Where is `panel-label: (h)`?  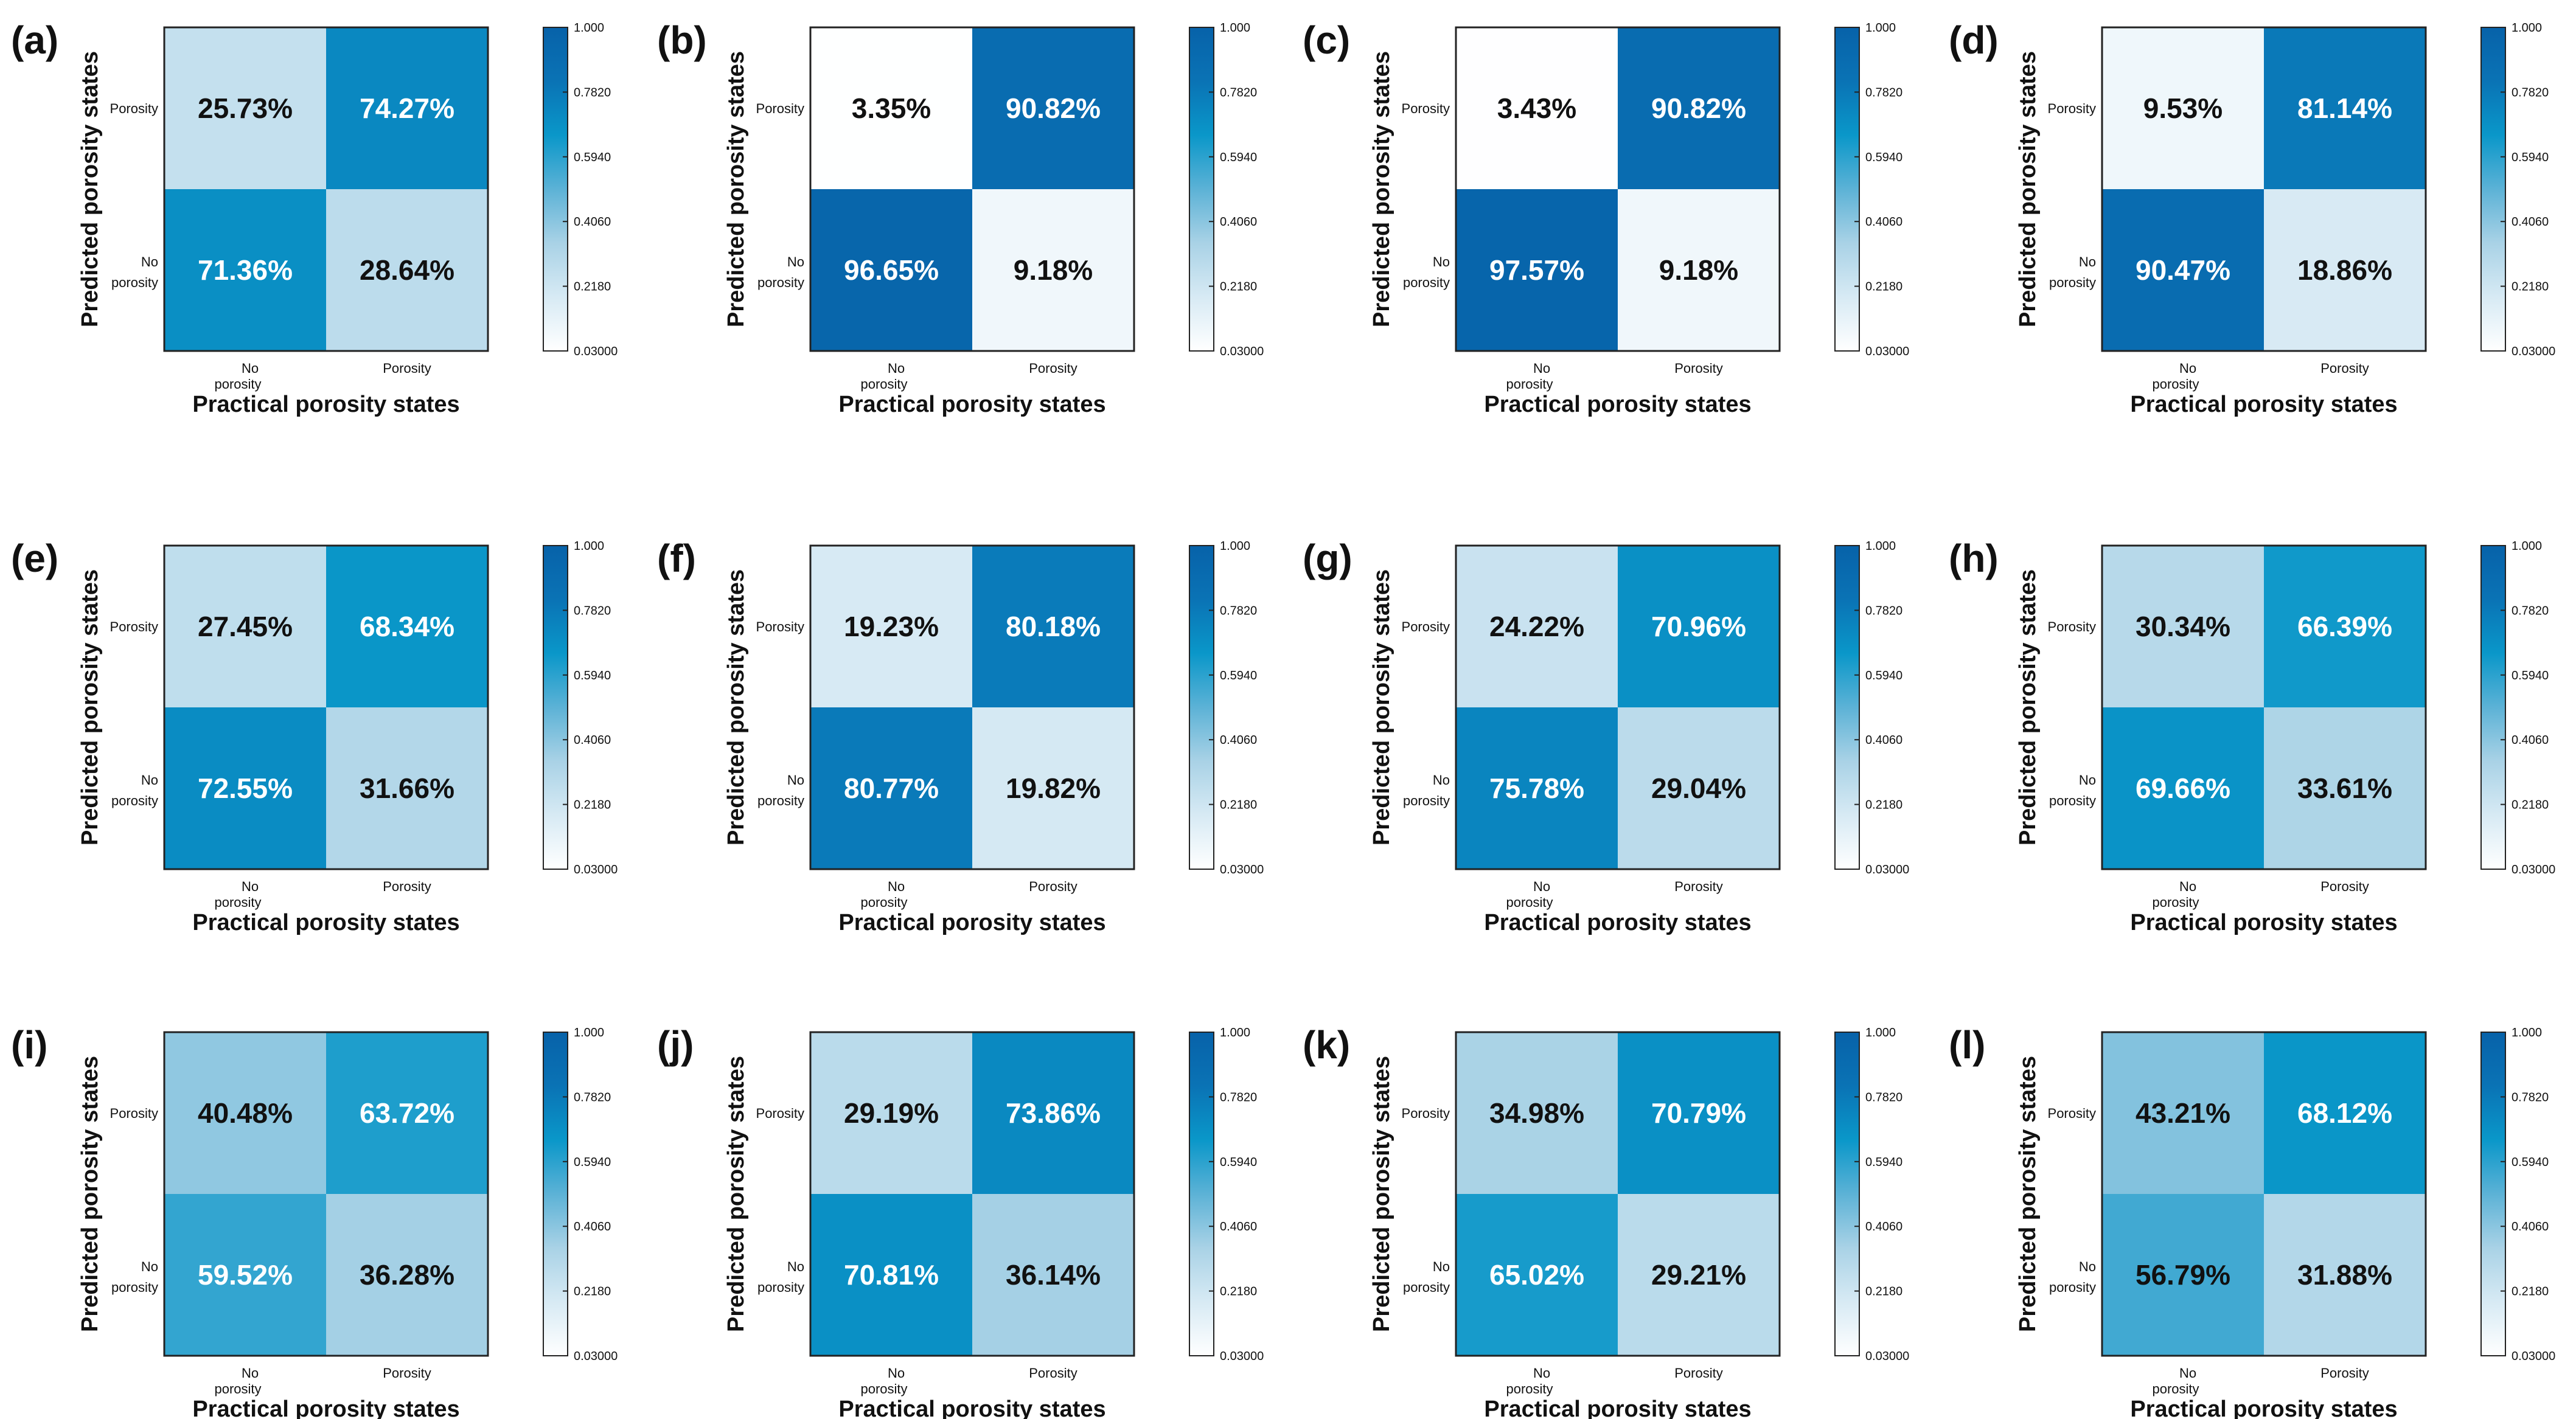 panel-label: (h) is located at coordinates (1974, 558).